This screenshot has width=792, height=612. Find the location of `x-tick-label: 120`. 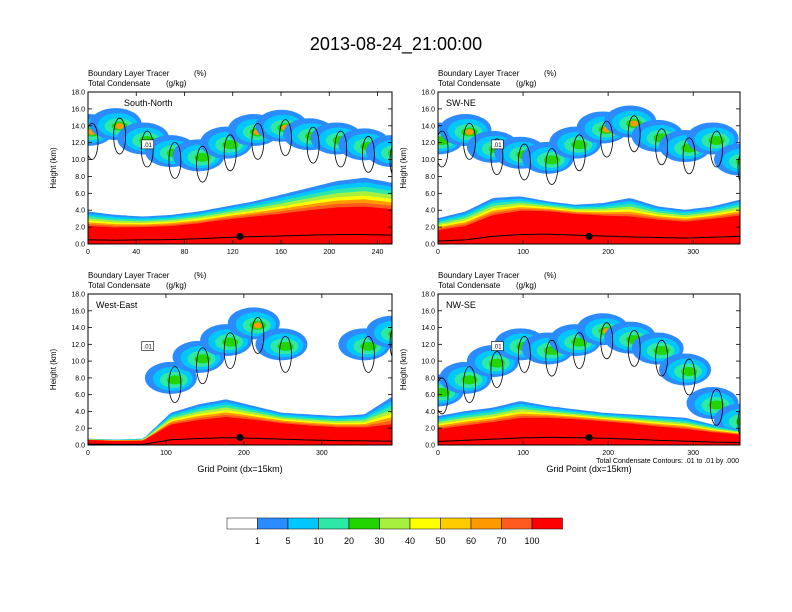

x-tick-label: 120 is located at coordinates (233, 252).